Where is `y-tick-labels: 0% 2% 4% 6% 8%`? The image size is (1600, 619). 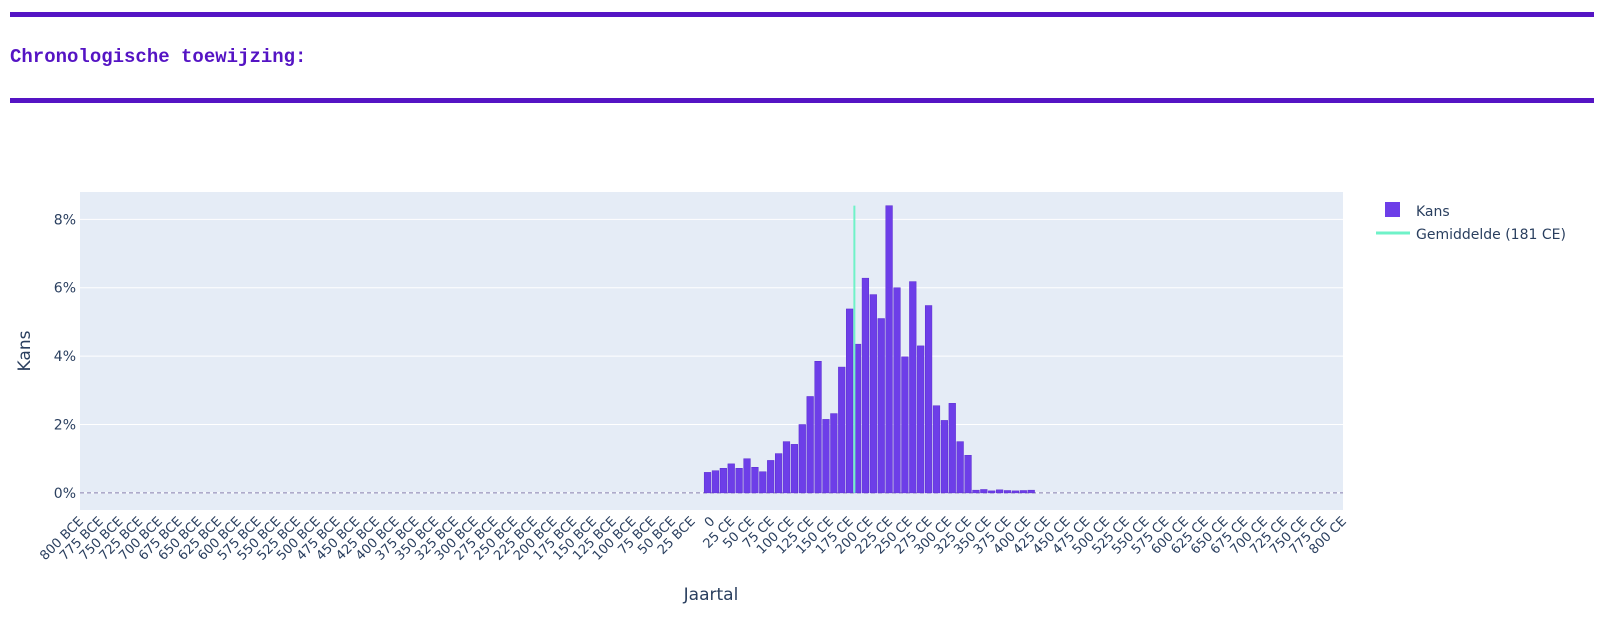
y-tick-labels: 0% 2% 4% 6% 8% is located at coordinates (65, 357).